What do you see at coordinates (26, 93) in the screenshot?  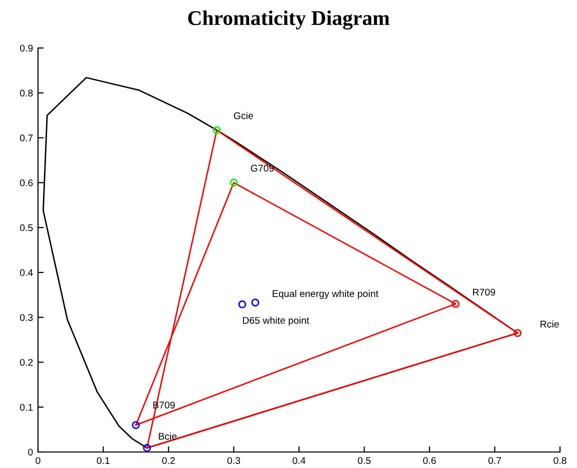 I see `y-tick-label: 0.8` at bounding box center [26, 93].